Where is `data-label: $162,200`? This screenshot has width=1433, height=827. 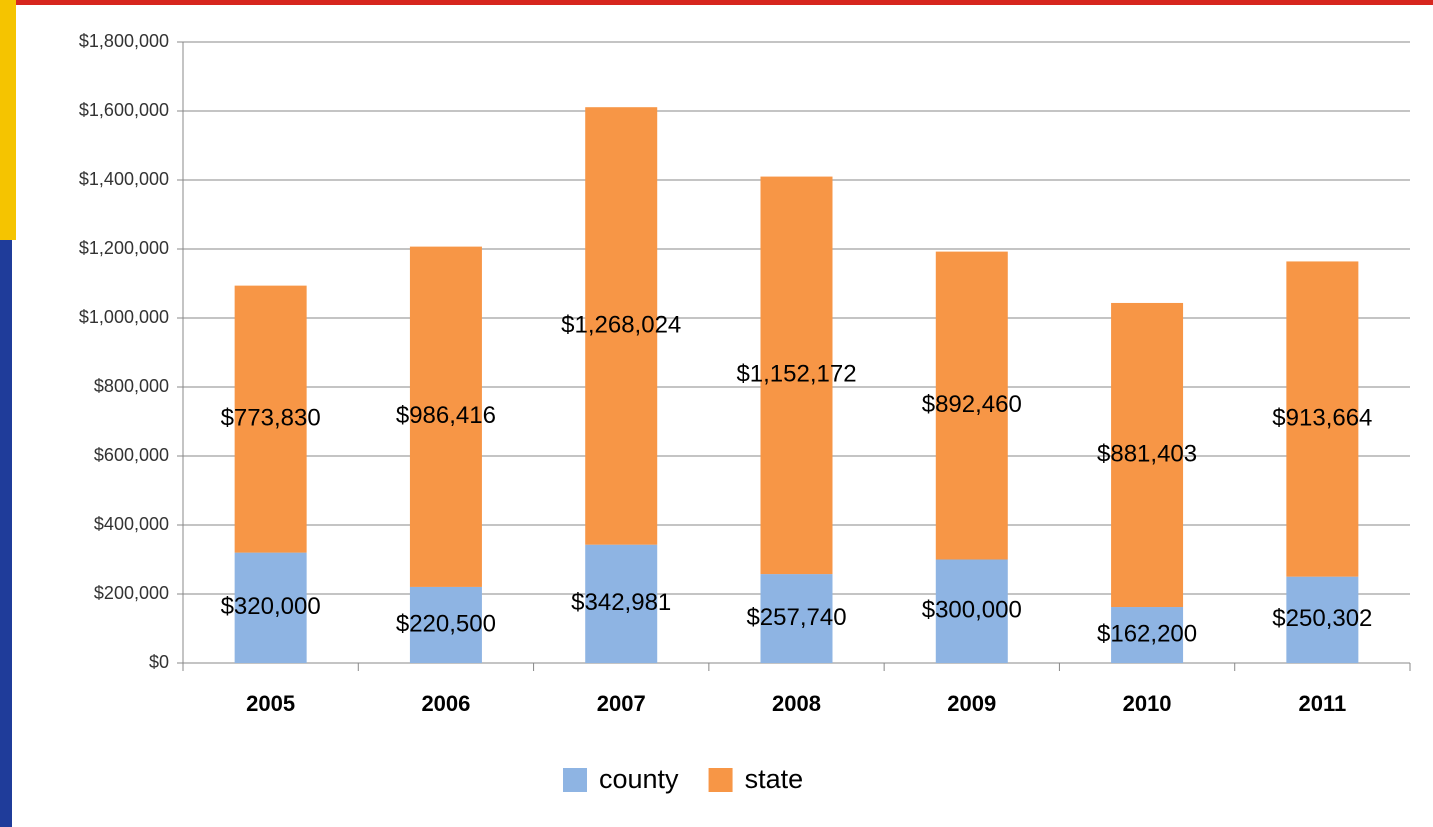 data-label: $162,200 is located at coordinates (1147, 633).